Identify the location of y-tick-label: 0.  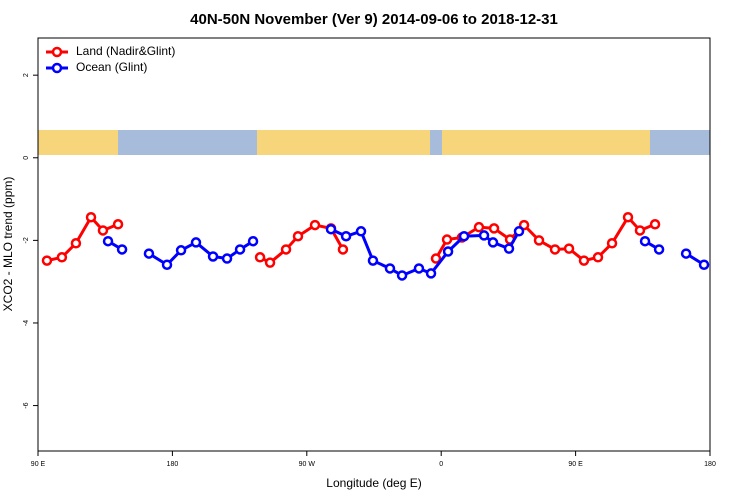
(26, 158).